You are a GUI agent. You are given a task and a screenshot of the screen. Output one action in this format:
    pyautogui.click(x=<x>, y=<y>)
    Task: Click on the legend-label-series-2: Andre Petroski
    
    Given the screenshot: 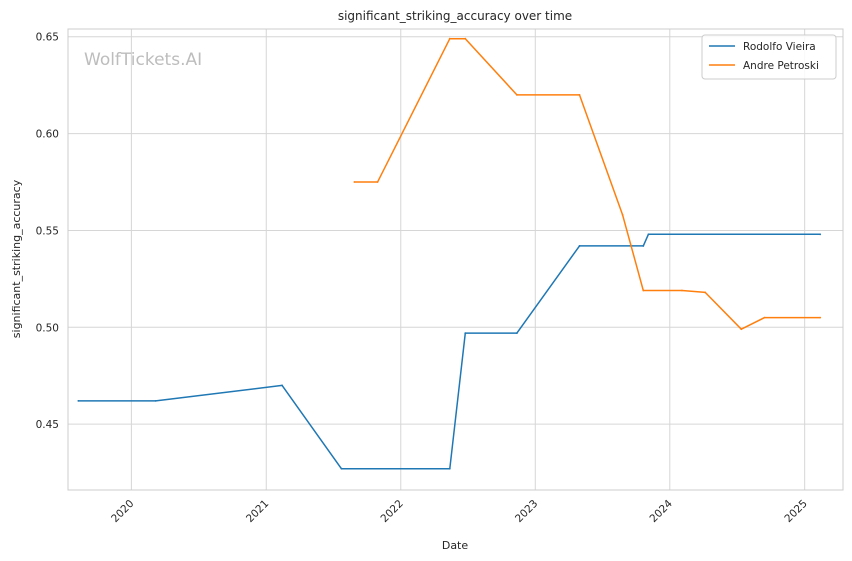 What is the action you would take?
    pyautogui.click(x=781, y=66)
    